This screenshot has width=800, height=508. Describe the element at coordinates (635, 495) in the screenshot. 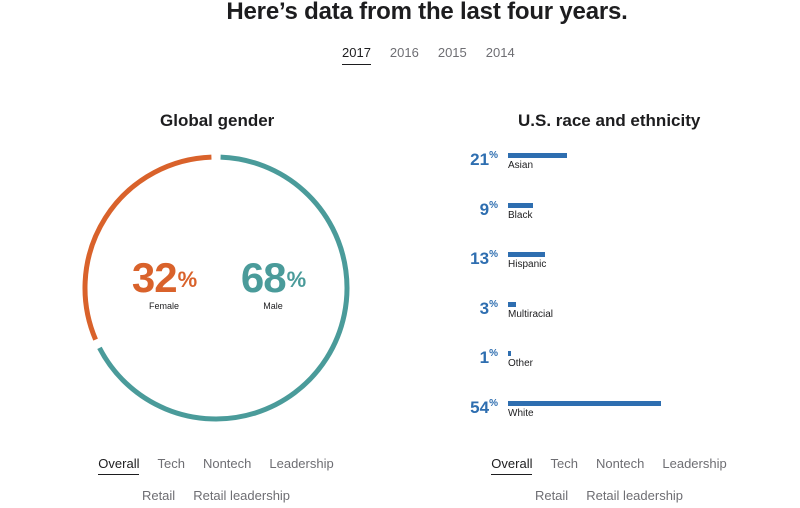

I see `race-filter-retail-leadership: Retail leadership` at that location.